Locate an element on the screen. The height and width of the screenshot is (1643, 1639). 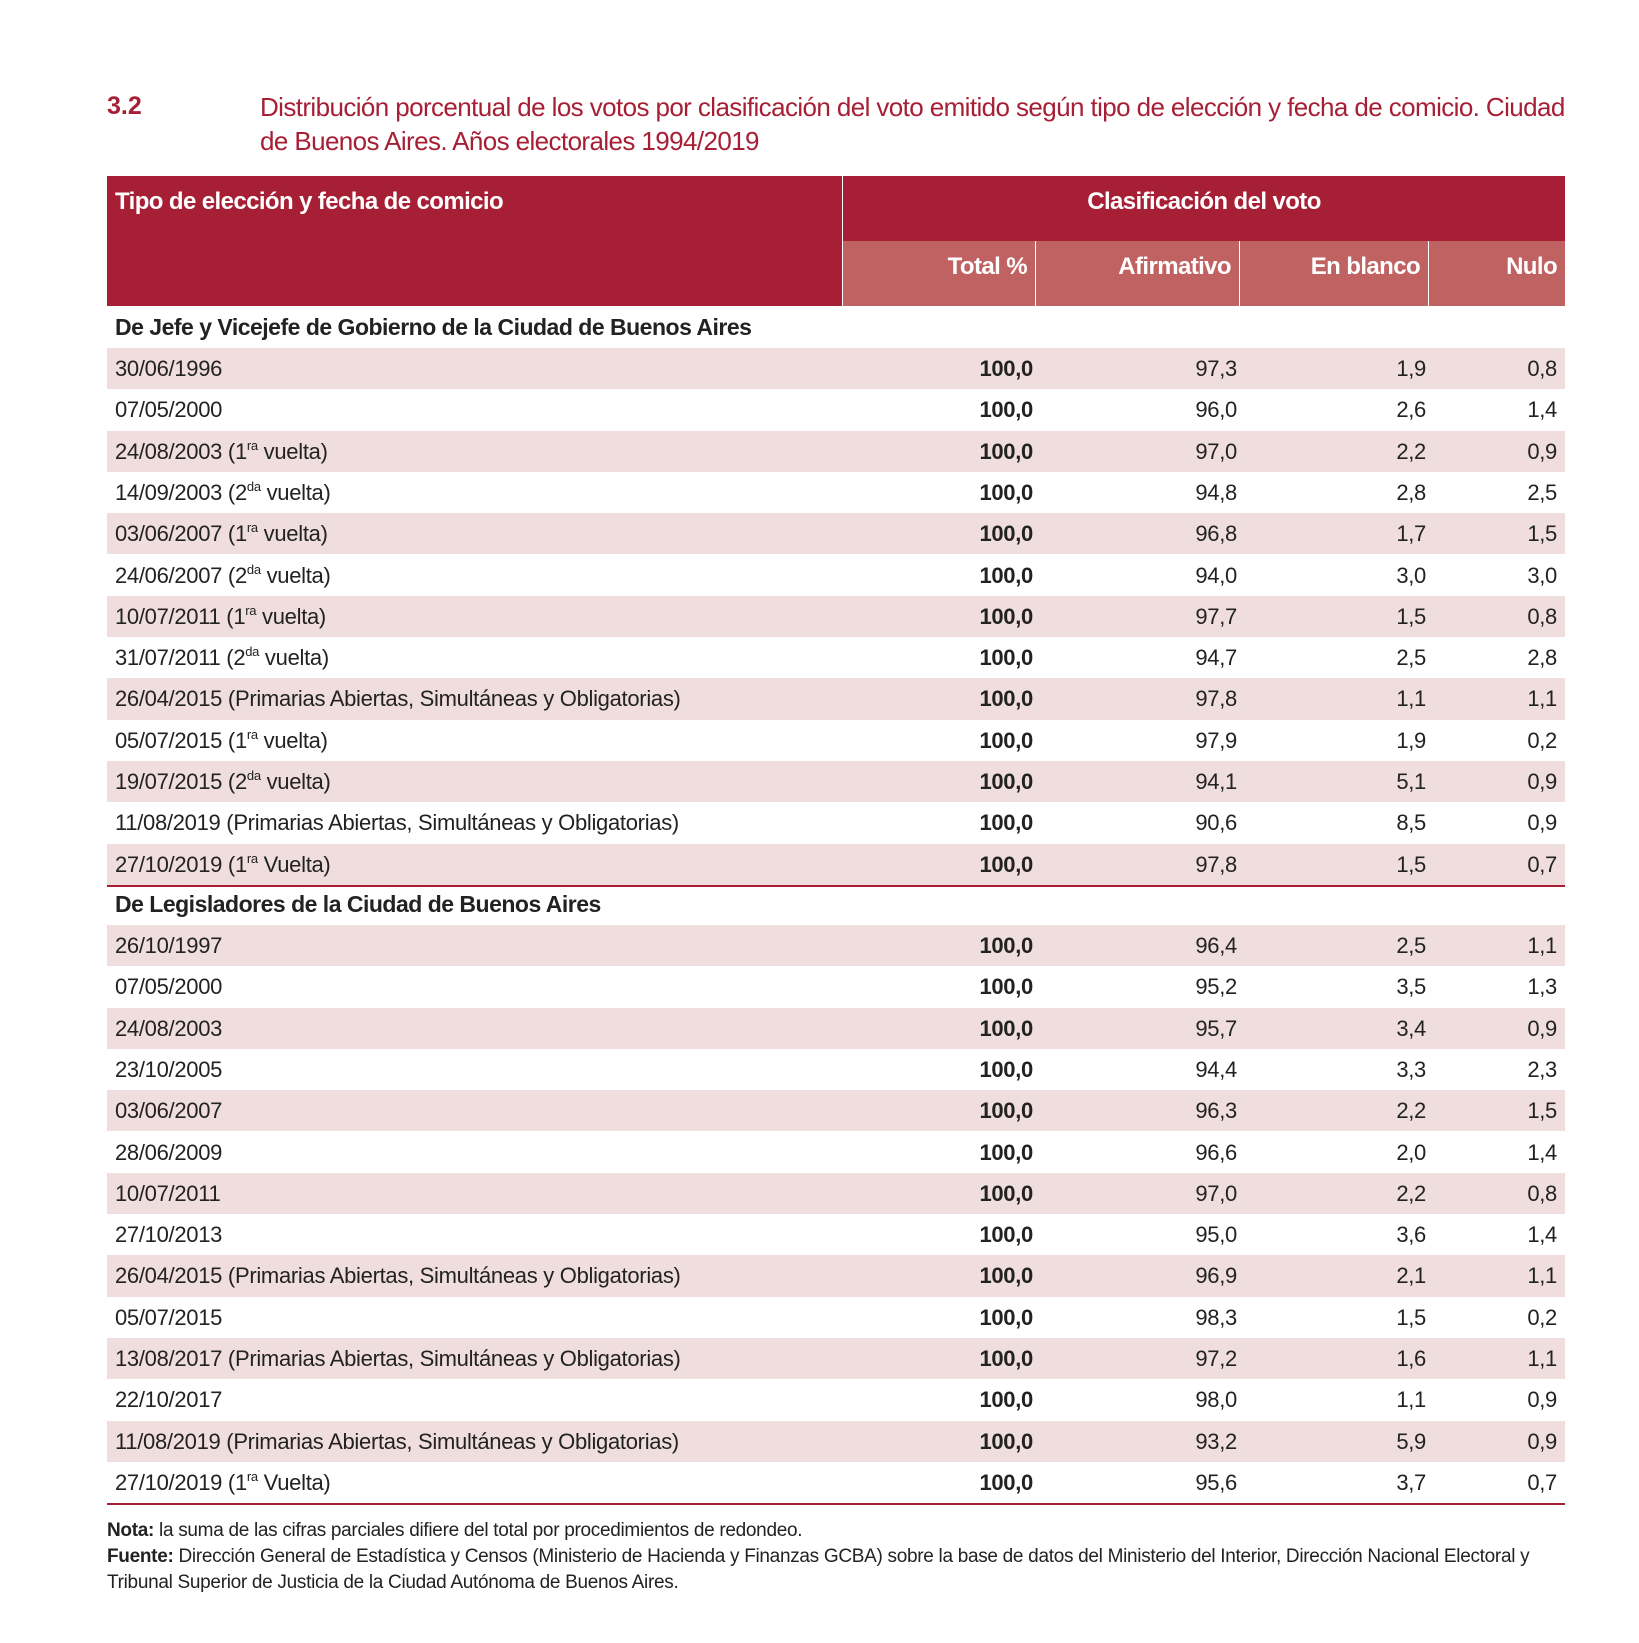
row-label: 10/07/2011 (1ra vuelta) is located at coordinates (220, 615).